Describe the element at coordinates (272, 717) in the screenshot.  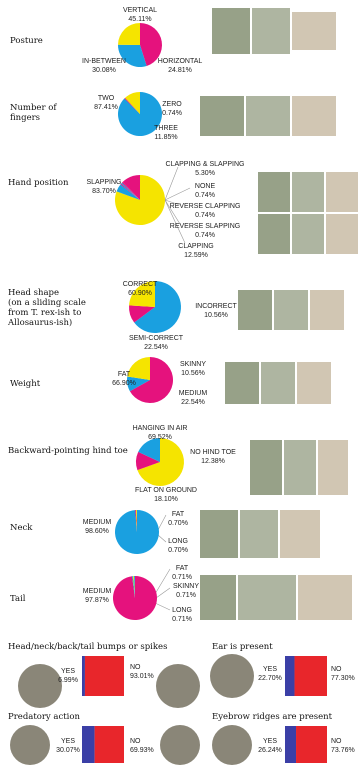
I see `chart-title: Eyebrow ridges are present` at that location.